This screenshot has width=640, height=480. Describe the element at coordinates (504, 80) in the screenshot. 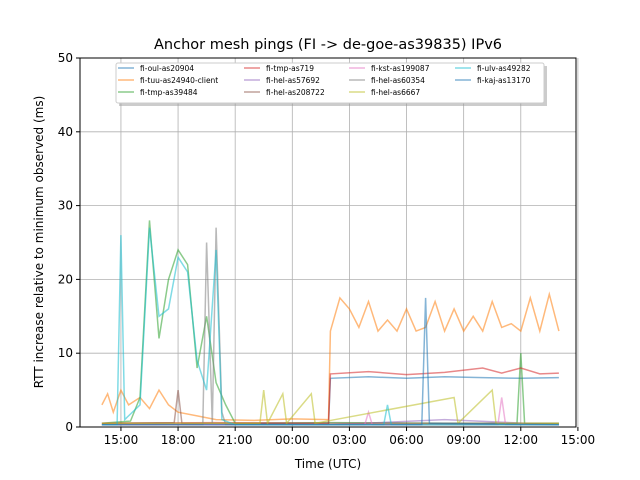

I see `legend-label: fi-kaj-as13170` at that location.